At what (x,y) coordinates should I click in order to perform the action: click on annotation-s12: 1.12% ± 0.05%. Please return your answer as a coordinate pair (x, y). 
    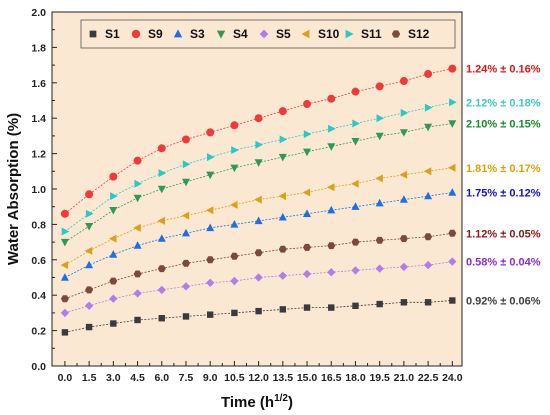
    Looking at the image, I should click on (503, 234).